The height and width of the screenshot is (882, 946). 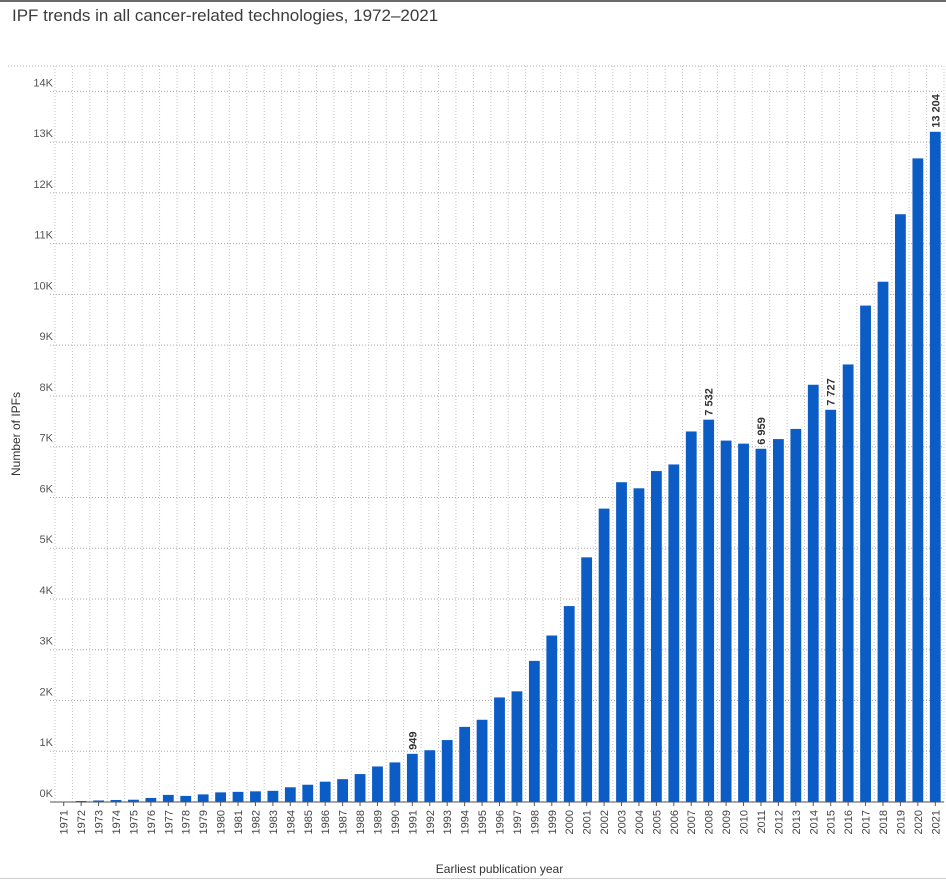 What do you see at coordinates (832, 392) in the screenshot?
I see `data-label-2015: 7 727` at bounding box center [832, 392].